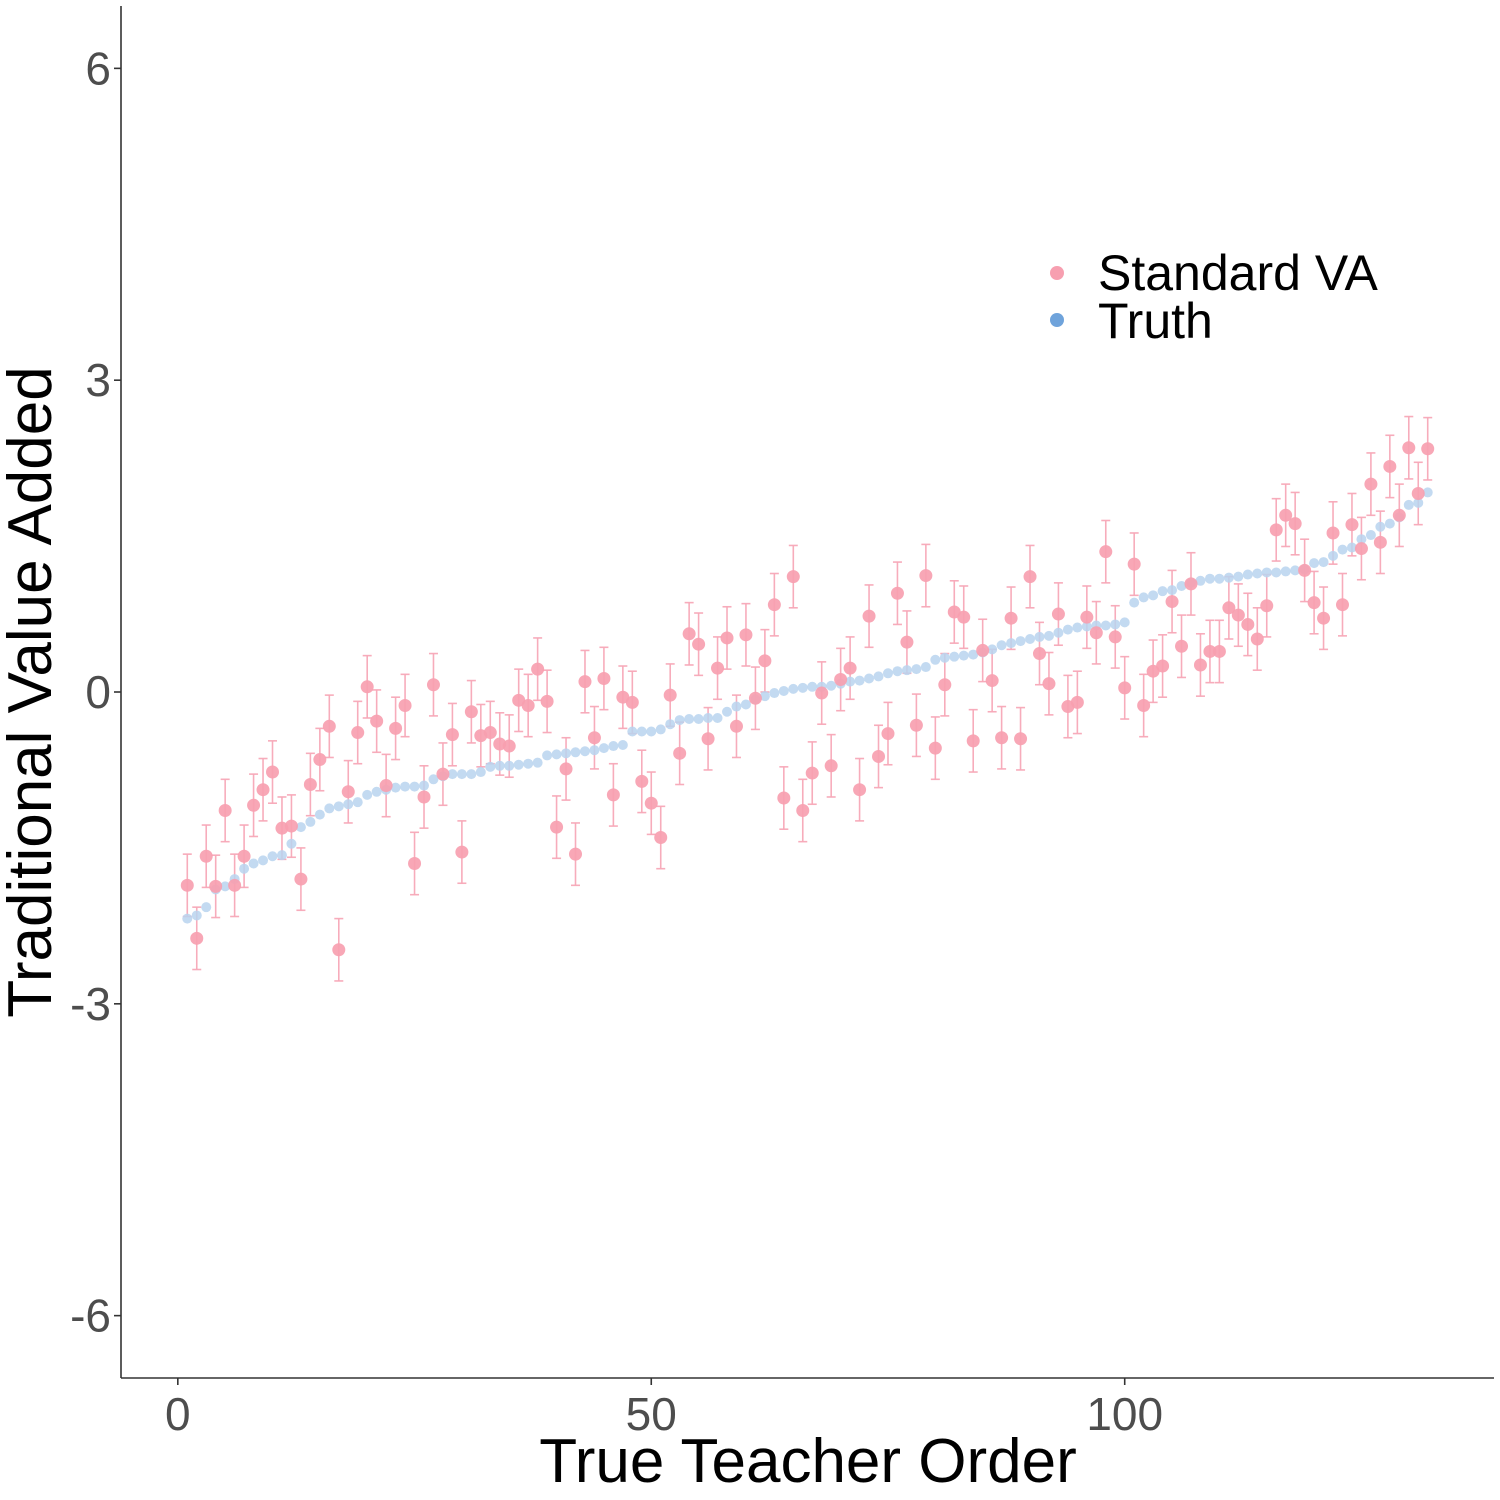 Image resolution: width=1500 pixels, height=1500 pixels. I want to click on x-tick-label: 50, so click(651, 1414).